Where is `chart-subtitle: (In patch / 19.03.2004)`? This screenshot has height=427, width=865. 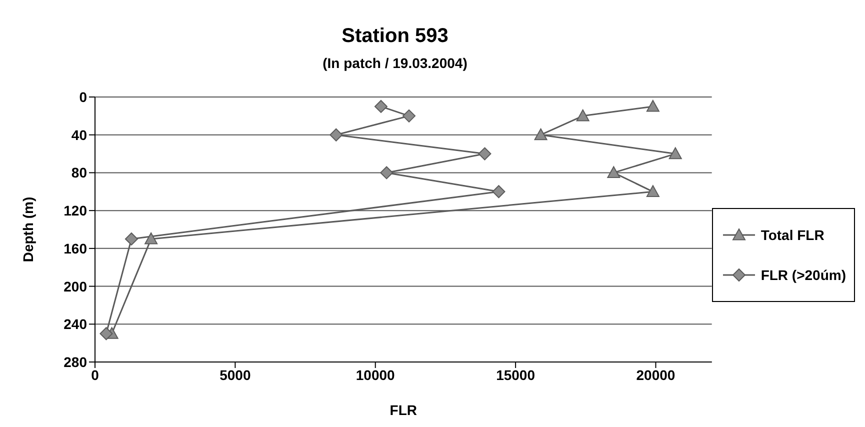 chart-subtitle: (In patch / 19.03.2004) is located at coordinates (395, 63).